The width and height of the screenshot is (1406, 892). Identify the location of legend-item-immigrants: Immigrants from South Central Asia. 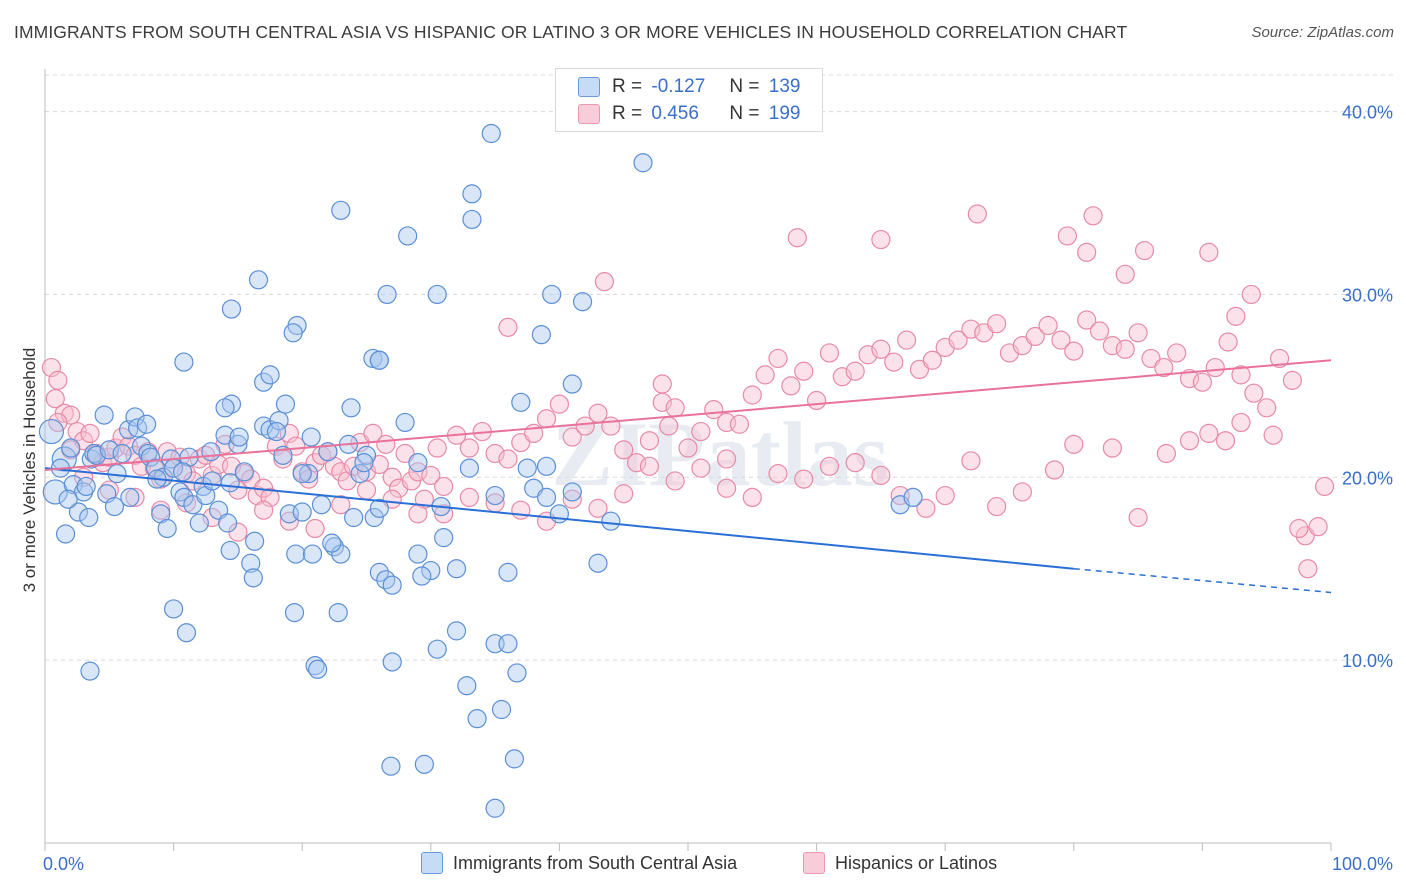
(579, 863).